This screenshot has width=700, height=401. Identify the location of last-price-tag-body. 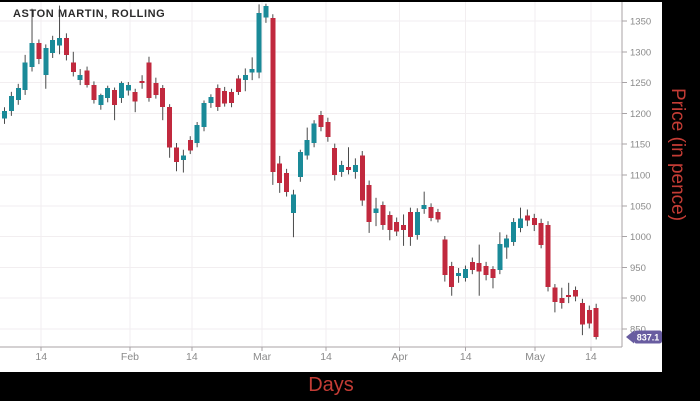
(648, 337).